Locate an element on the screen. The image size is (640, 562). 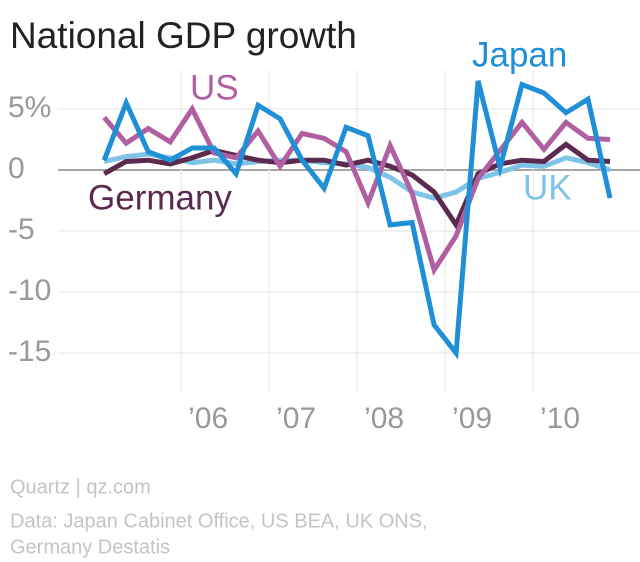
x-tick-label: ’07 is located at coordinates (296, 418).